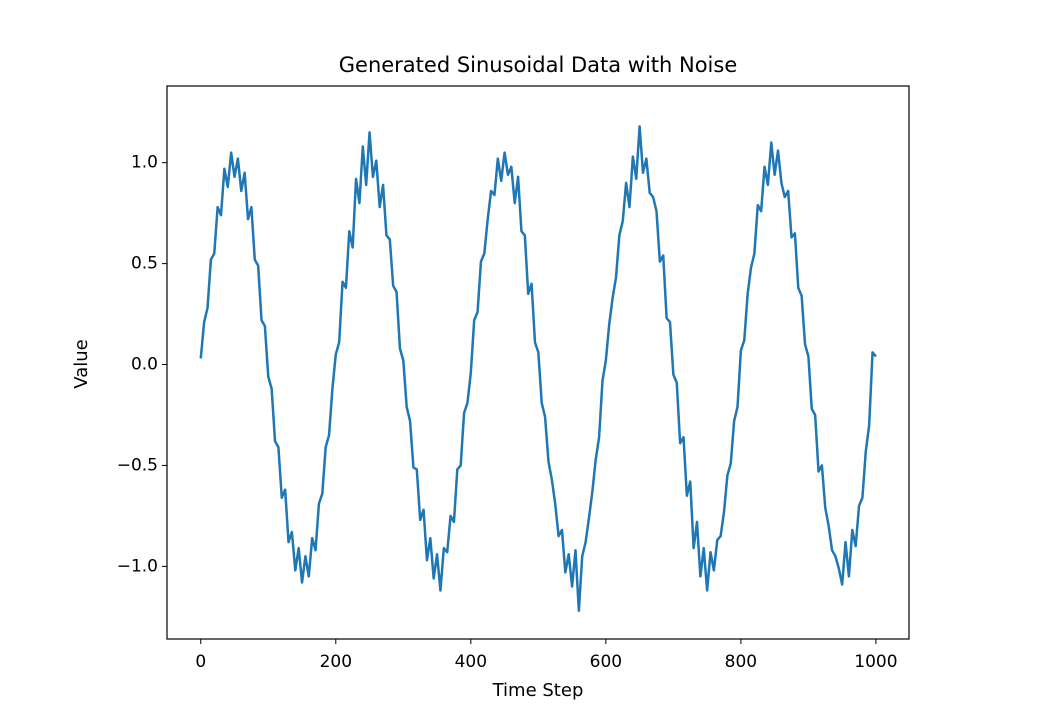  Describe the element at coordinates (606, 662) in the screenshot. I see `x-tick-label: 600` at that location.